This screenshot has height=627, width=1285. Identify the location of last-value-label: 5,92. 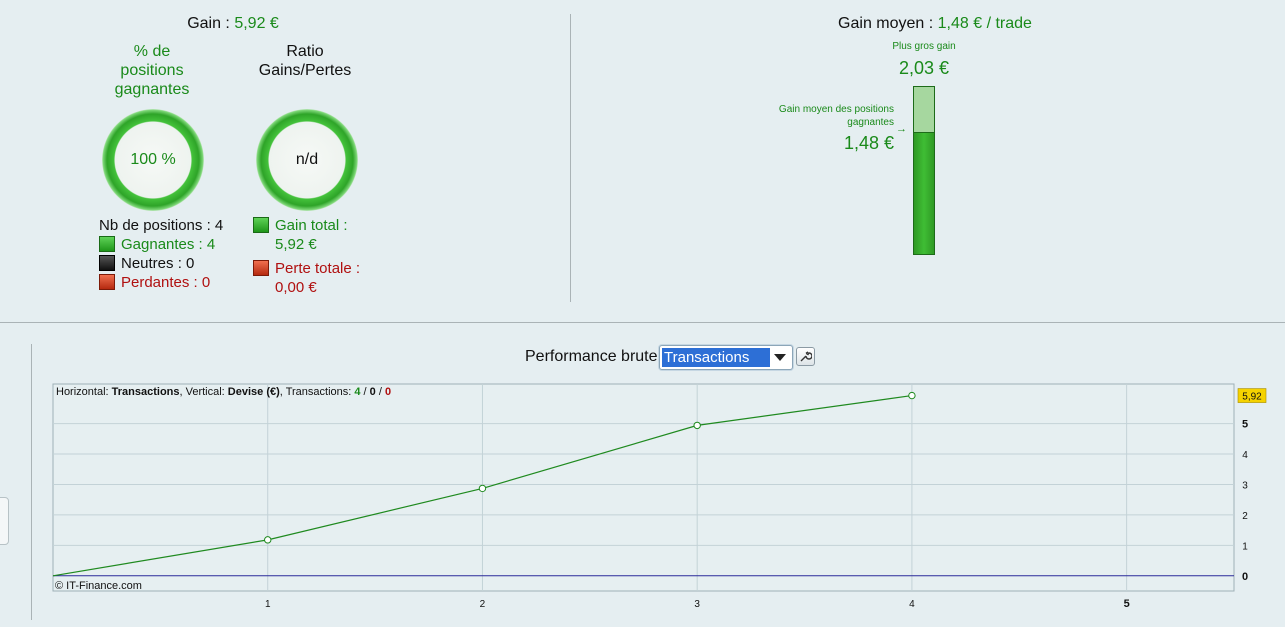
(1252, 397).